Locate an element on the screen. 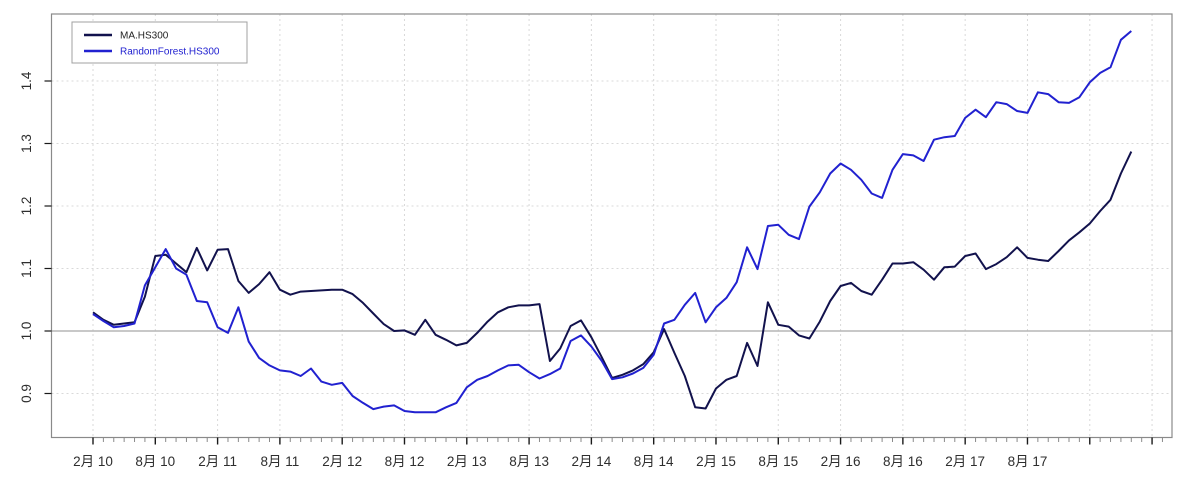  x-tick-label: 8月 10 is located at coordinates (155, 461).